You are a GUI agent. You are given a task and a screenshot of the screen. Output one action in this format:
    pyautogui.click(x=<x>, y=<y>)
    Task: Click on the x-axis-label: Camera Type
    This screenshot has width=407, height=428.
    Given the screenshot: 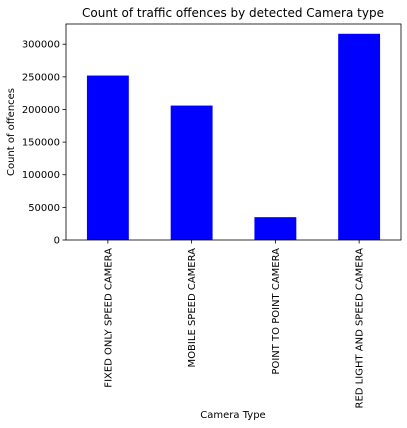 What is the action you would take?
    pyautogui.click(x=232, y=415)
    